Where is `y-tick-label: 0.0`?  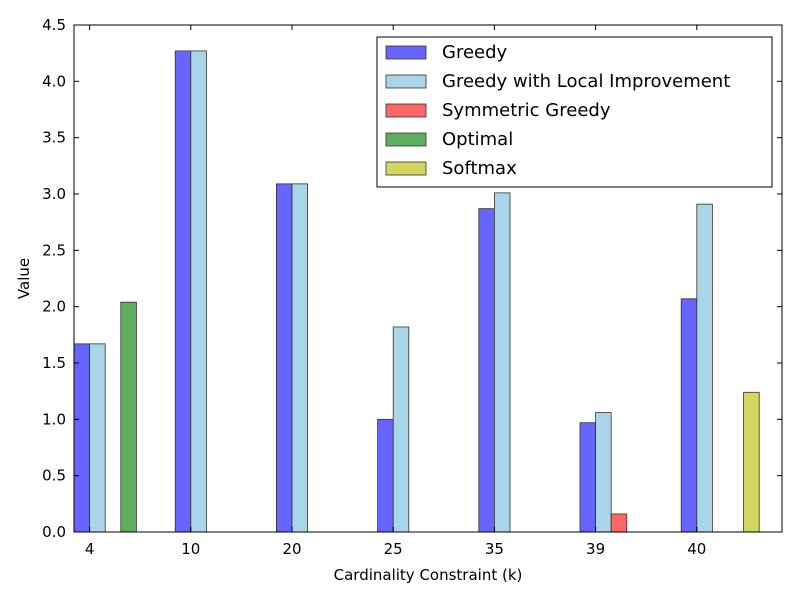
y-tick-label: 0.0 is located at coordinates (54, 532).